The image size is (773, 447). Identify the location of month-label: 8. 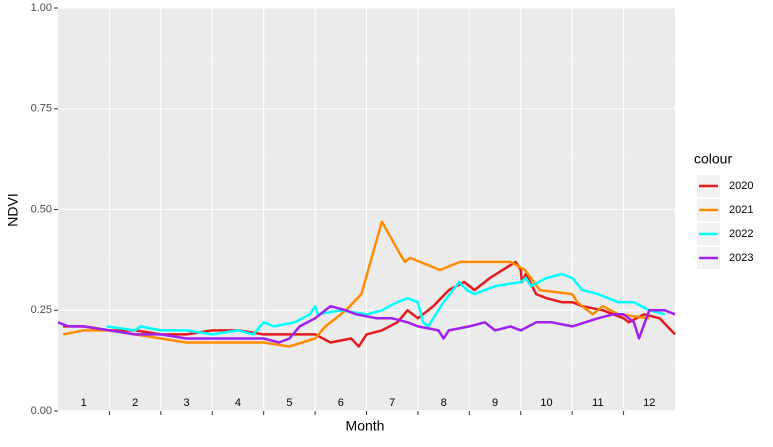
(444, 403).